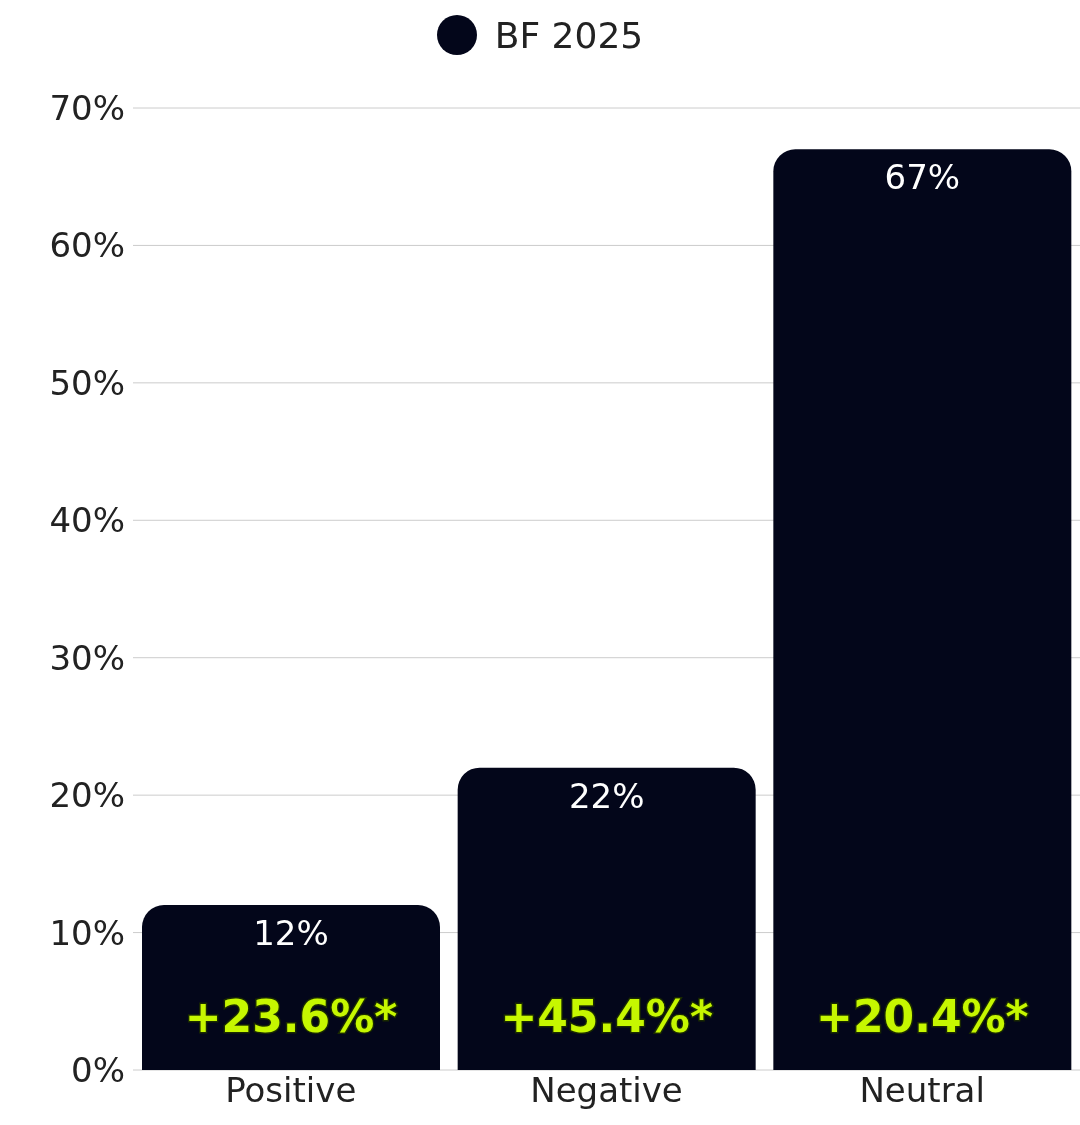 This screenshot has height=1125, width=1080. I want to click on y-tick-label: 50%, so click(87, 382).